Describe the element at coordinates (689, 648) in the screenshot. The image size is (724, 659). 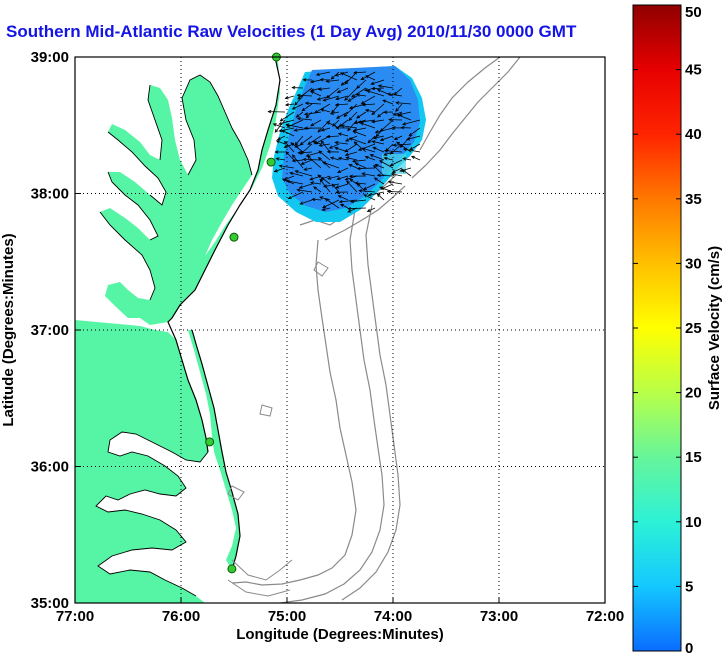
I see `colorbar-tick-label: 0` at that location.